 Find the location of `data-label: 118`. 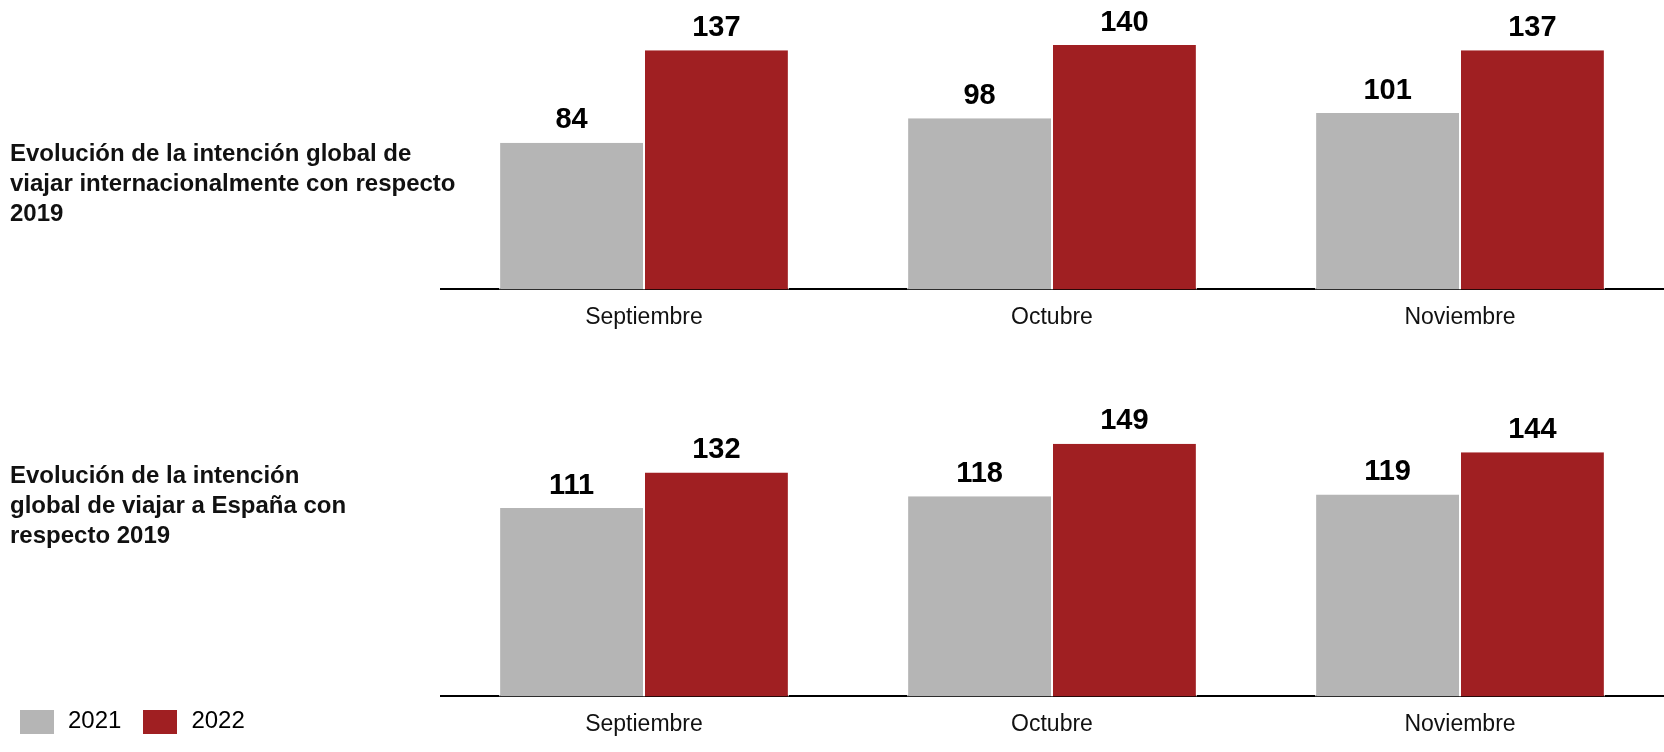

data-label: 118 is located at coordinates (979, 471).